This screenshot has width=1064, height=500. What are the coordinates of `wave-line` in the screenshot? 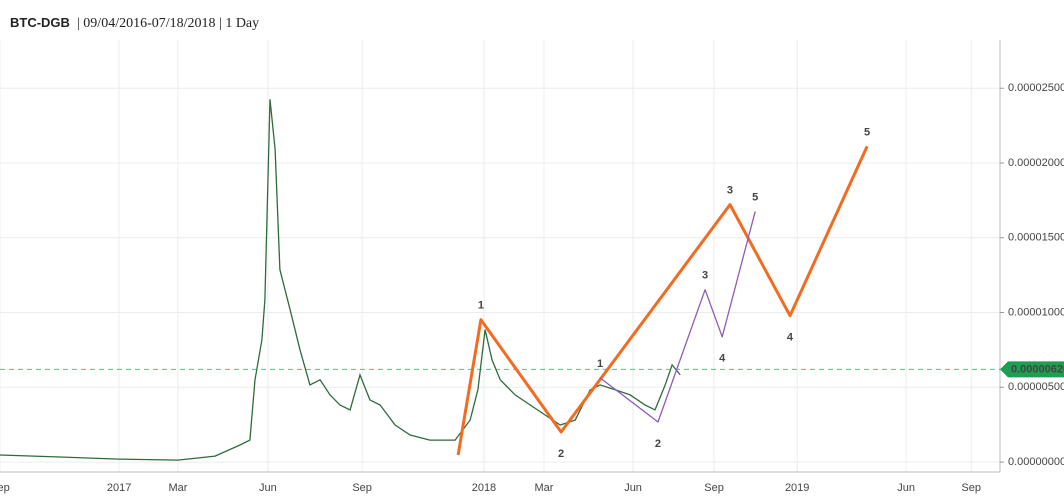 It's located at (677, 317).